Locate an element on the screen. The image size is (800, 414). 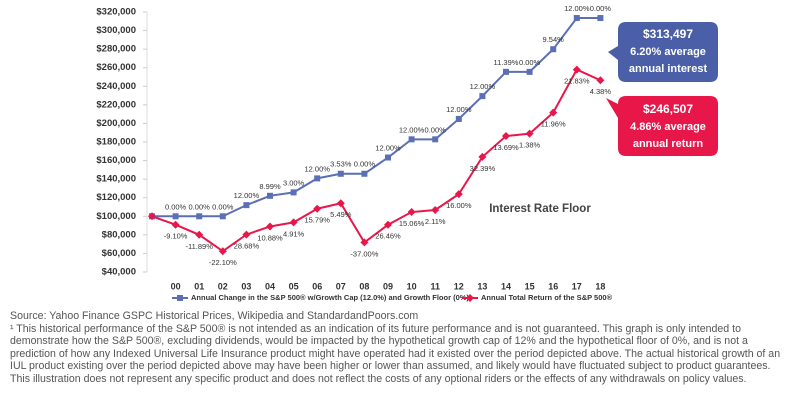
callout-text: $313,497 is located at coordinates (668, 34).